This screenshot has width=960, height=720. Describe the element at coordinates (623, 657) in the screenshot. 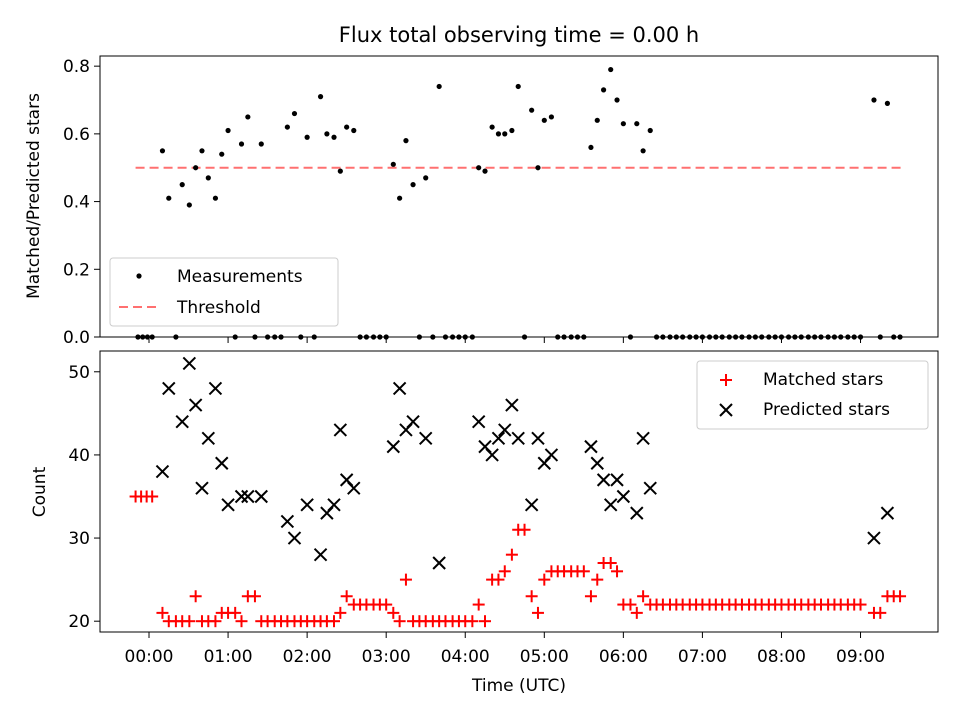

I see `x-tick-label: 06:00` at that location.